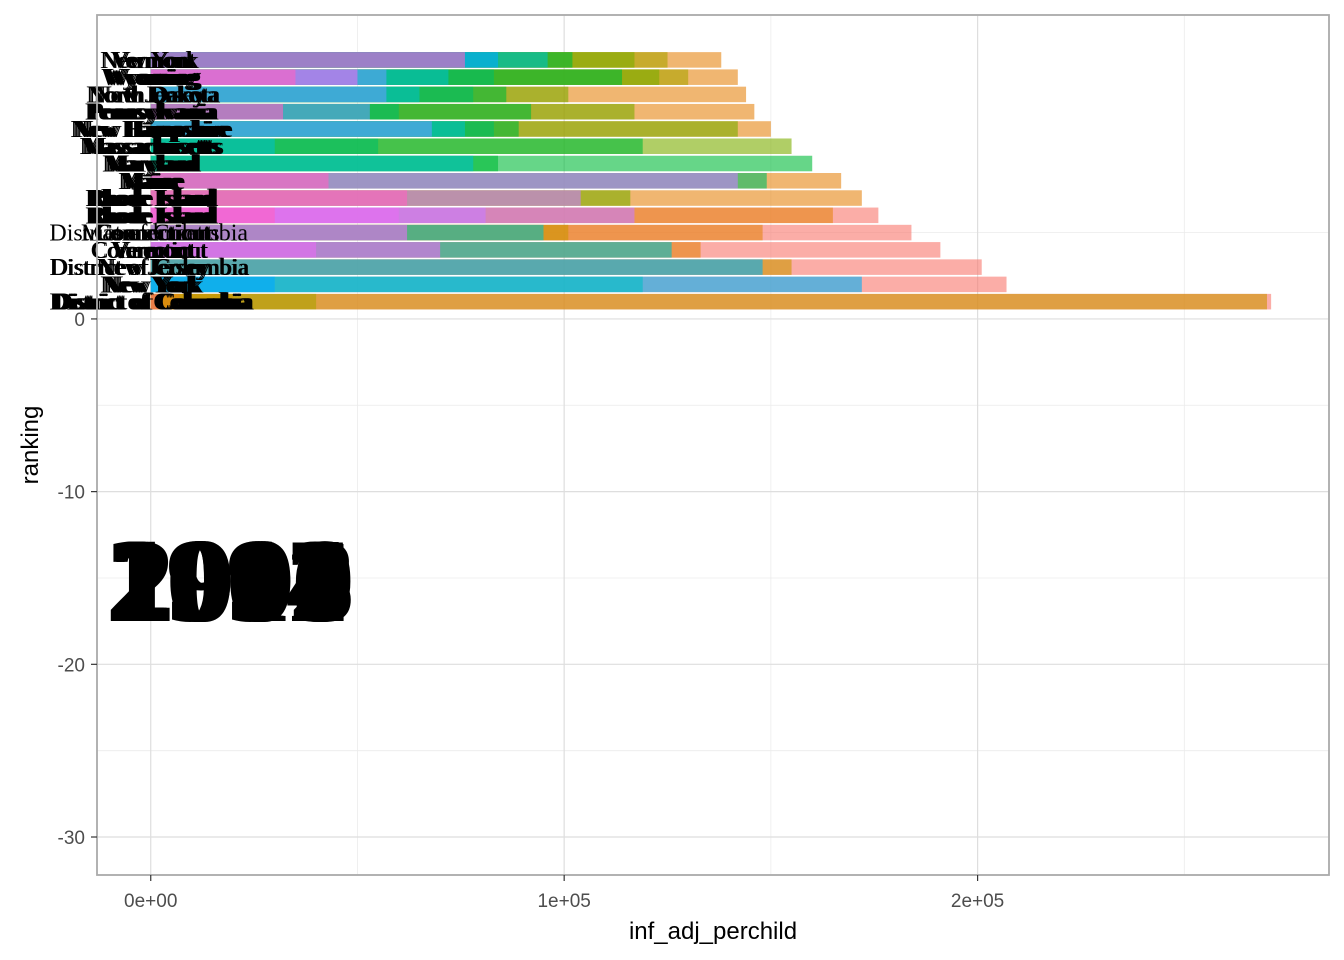 This screenshot has height=960, width=1344. I want to click on x-axis-title: inf_adj_perchild, so click(713, 931).